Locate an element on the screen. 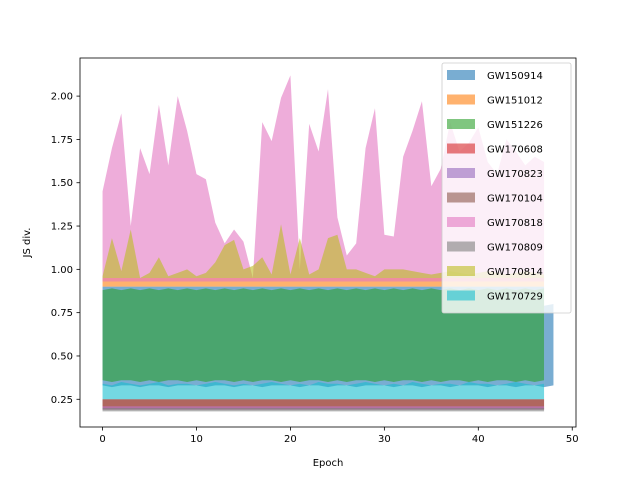 This screenshot has height=480, width=640. area-gw170809 is located at coordinates (323, 409).